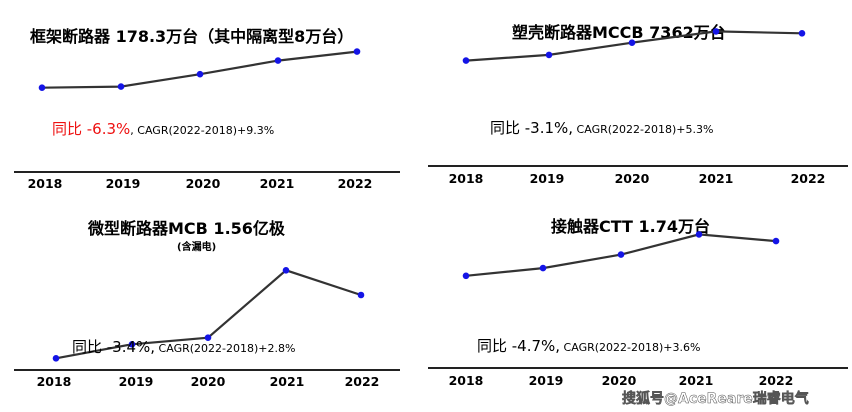 This screenshot has width=852, height=412. I want to click on panel2-x-tick-label: 2019, so click(547, 178).